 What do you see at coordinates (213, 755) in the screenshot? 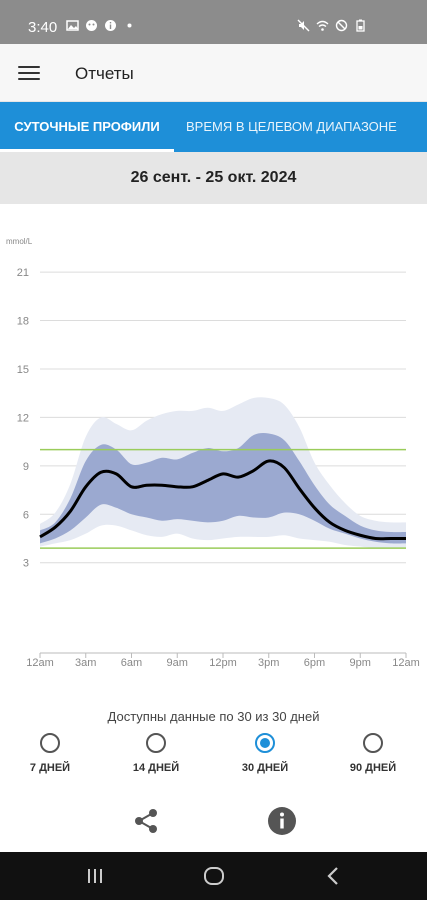
I see `range-selector: 7 ДНЕЙ 14 ДНЕЙ 30 ДНЕЙ 90 ДНЕЙ` at bounding box center [213, 755].